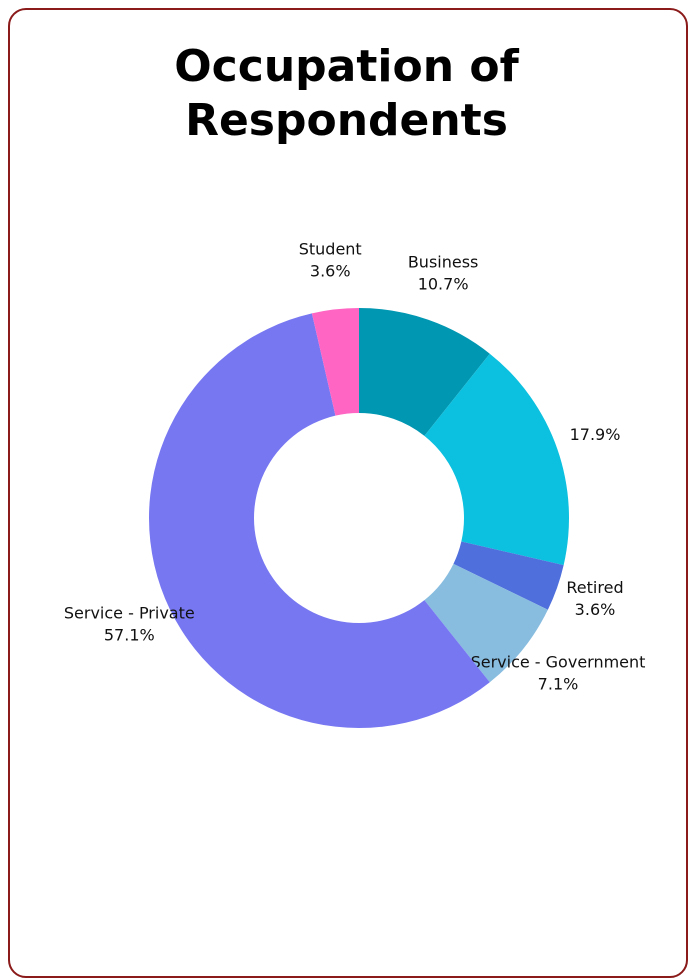  Describe the element at coordinates (558, 683) in the screenshot. I see `slice-value-label: 7.1%` at that location.